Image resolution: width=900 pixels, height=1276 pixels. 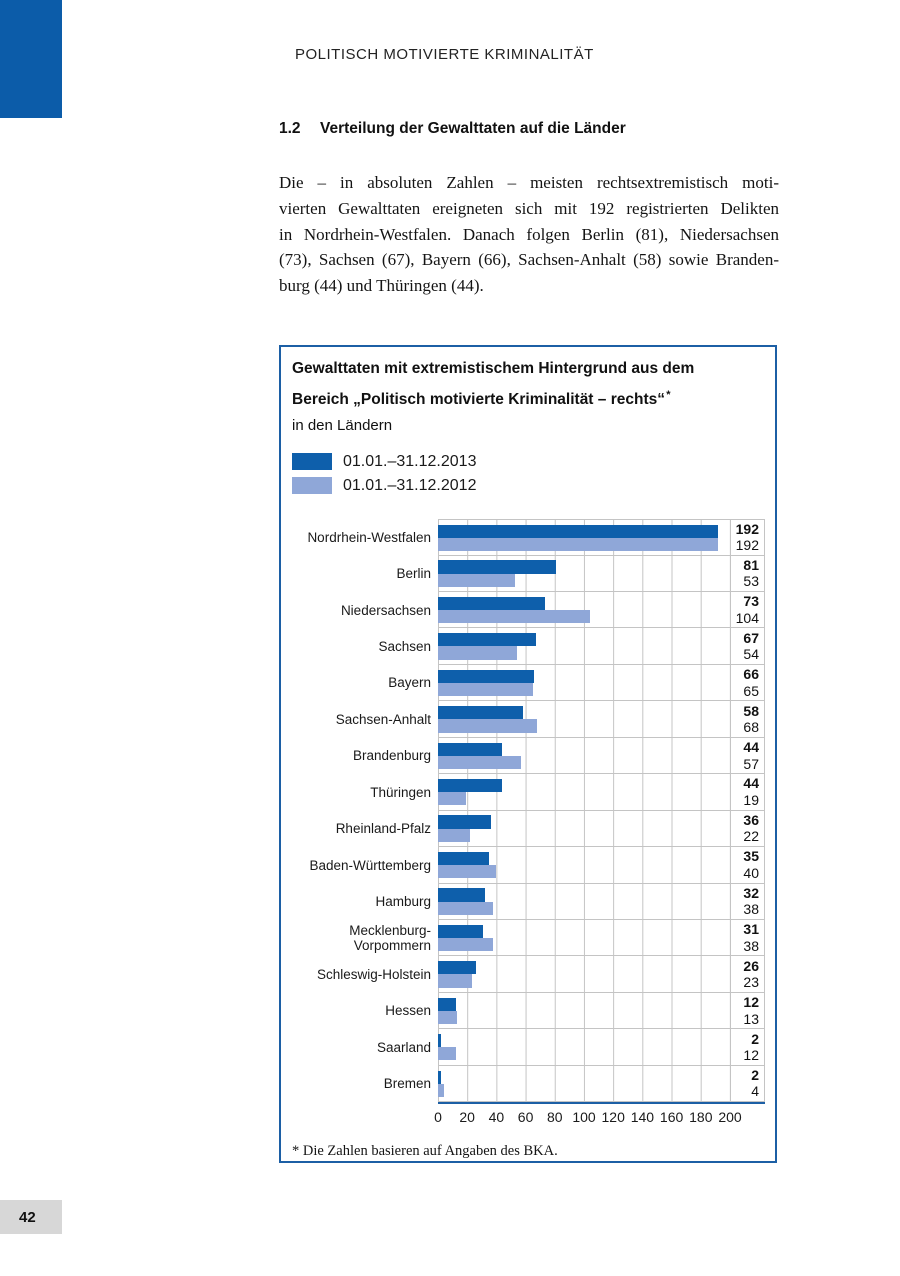 I want to click on x-tick-label: 180, so click(x=701, y=1117).